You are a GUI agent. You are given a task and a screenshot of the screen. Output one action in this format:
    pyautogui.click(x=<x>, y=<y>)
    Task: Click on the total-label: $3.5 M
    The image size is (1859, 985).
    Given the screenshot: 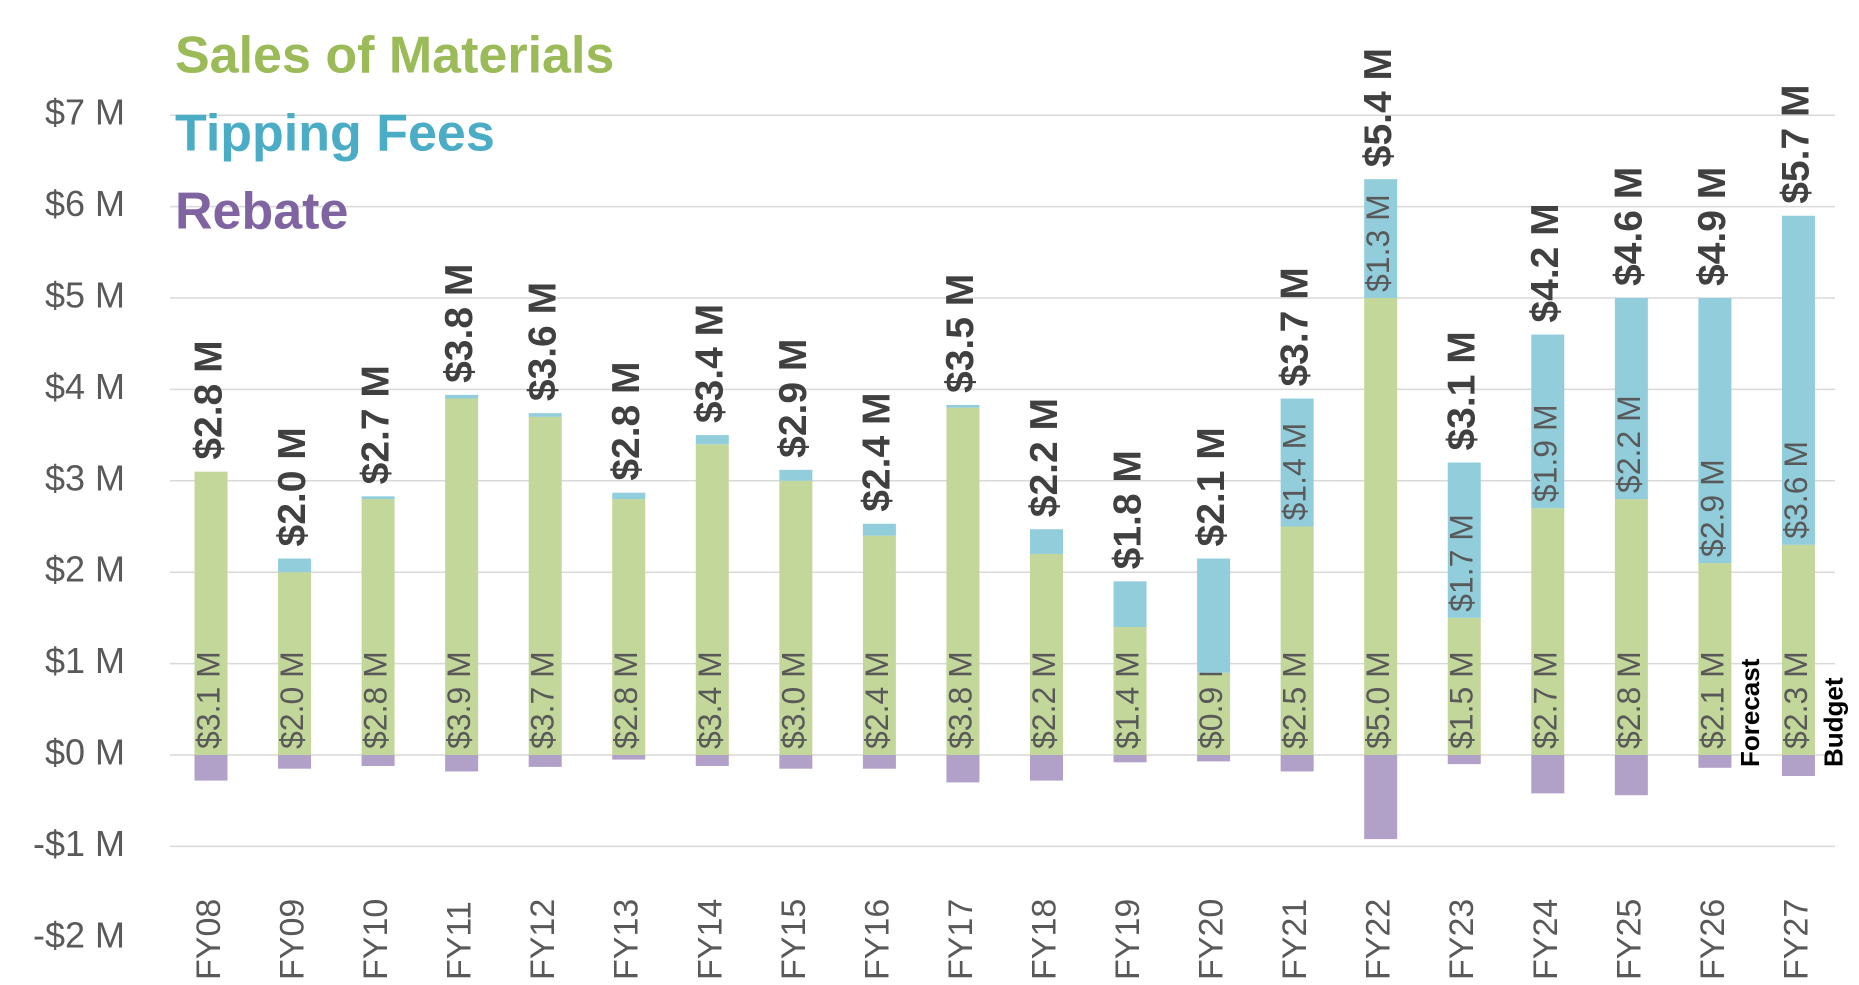 What is the action you would take?
    pyautogui.click(x=960, y=333)
    